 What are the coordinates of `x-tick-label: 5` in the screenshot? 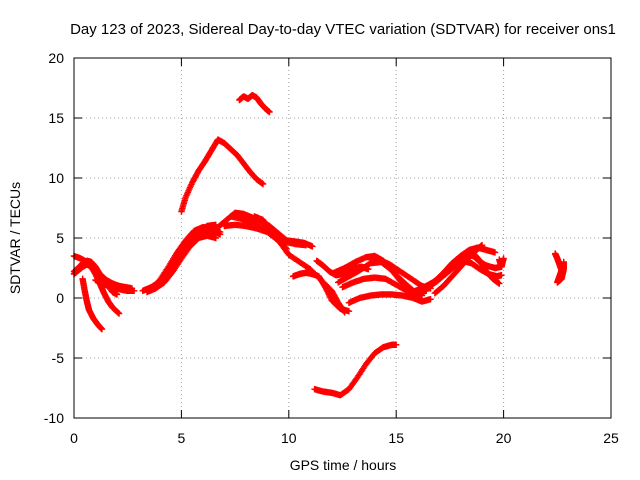 It's located at (182, 438).